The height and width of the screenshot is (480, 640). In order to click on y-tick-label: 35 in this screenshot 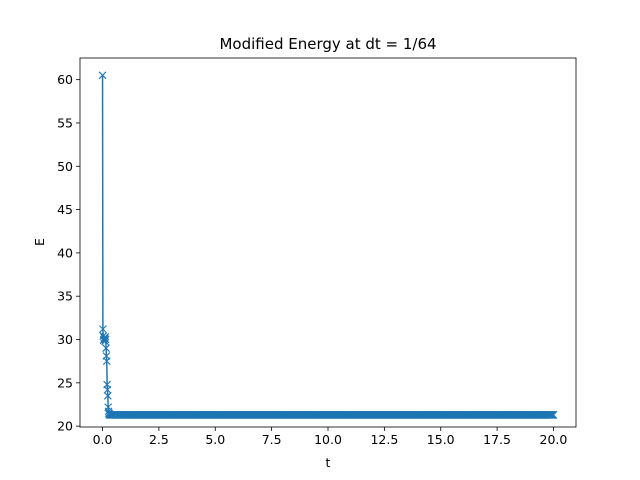, I will do `click(65, 296)`.